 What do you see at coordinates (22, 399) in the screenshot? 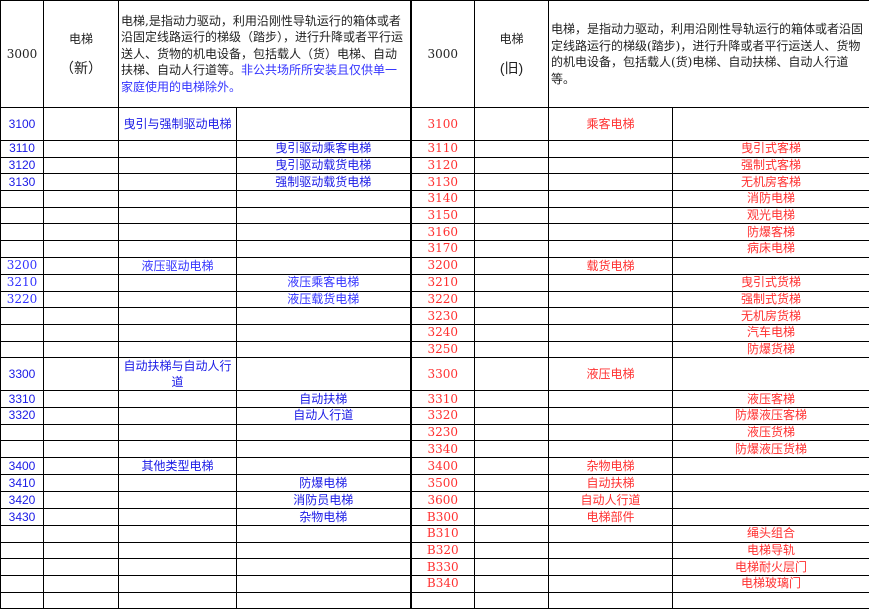
I see `new-code-cell: 3310` at bounding box center [22, 399].